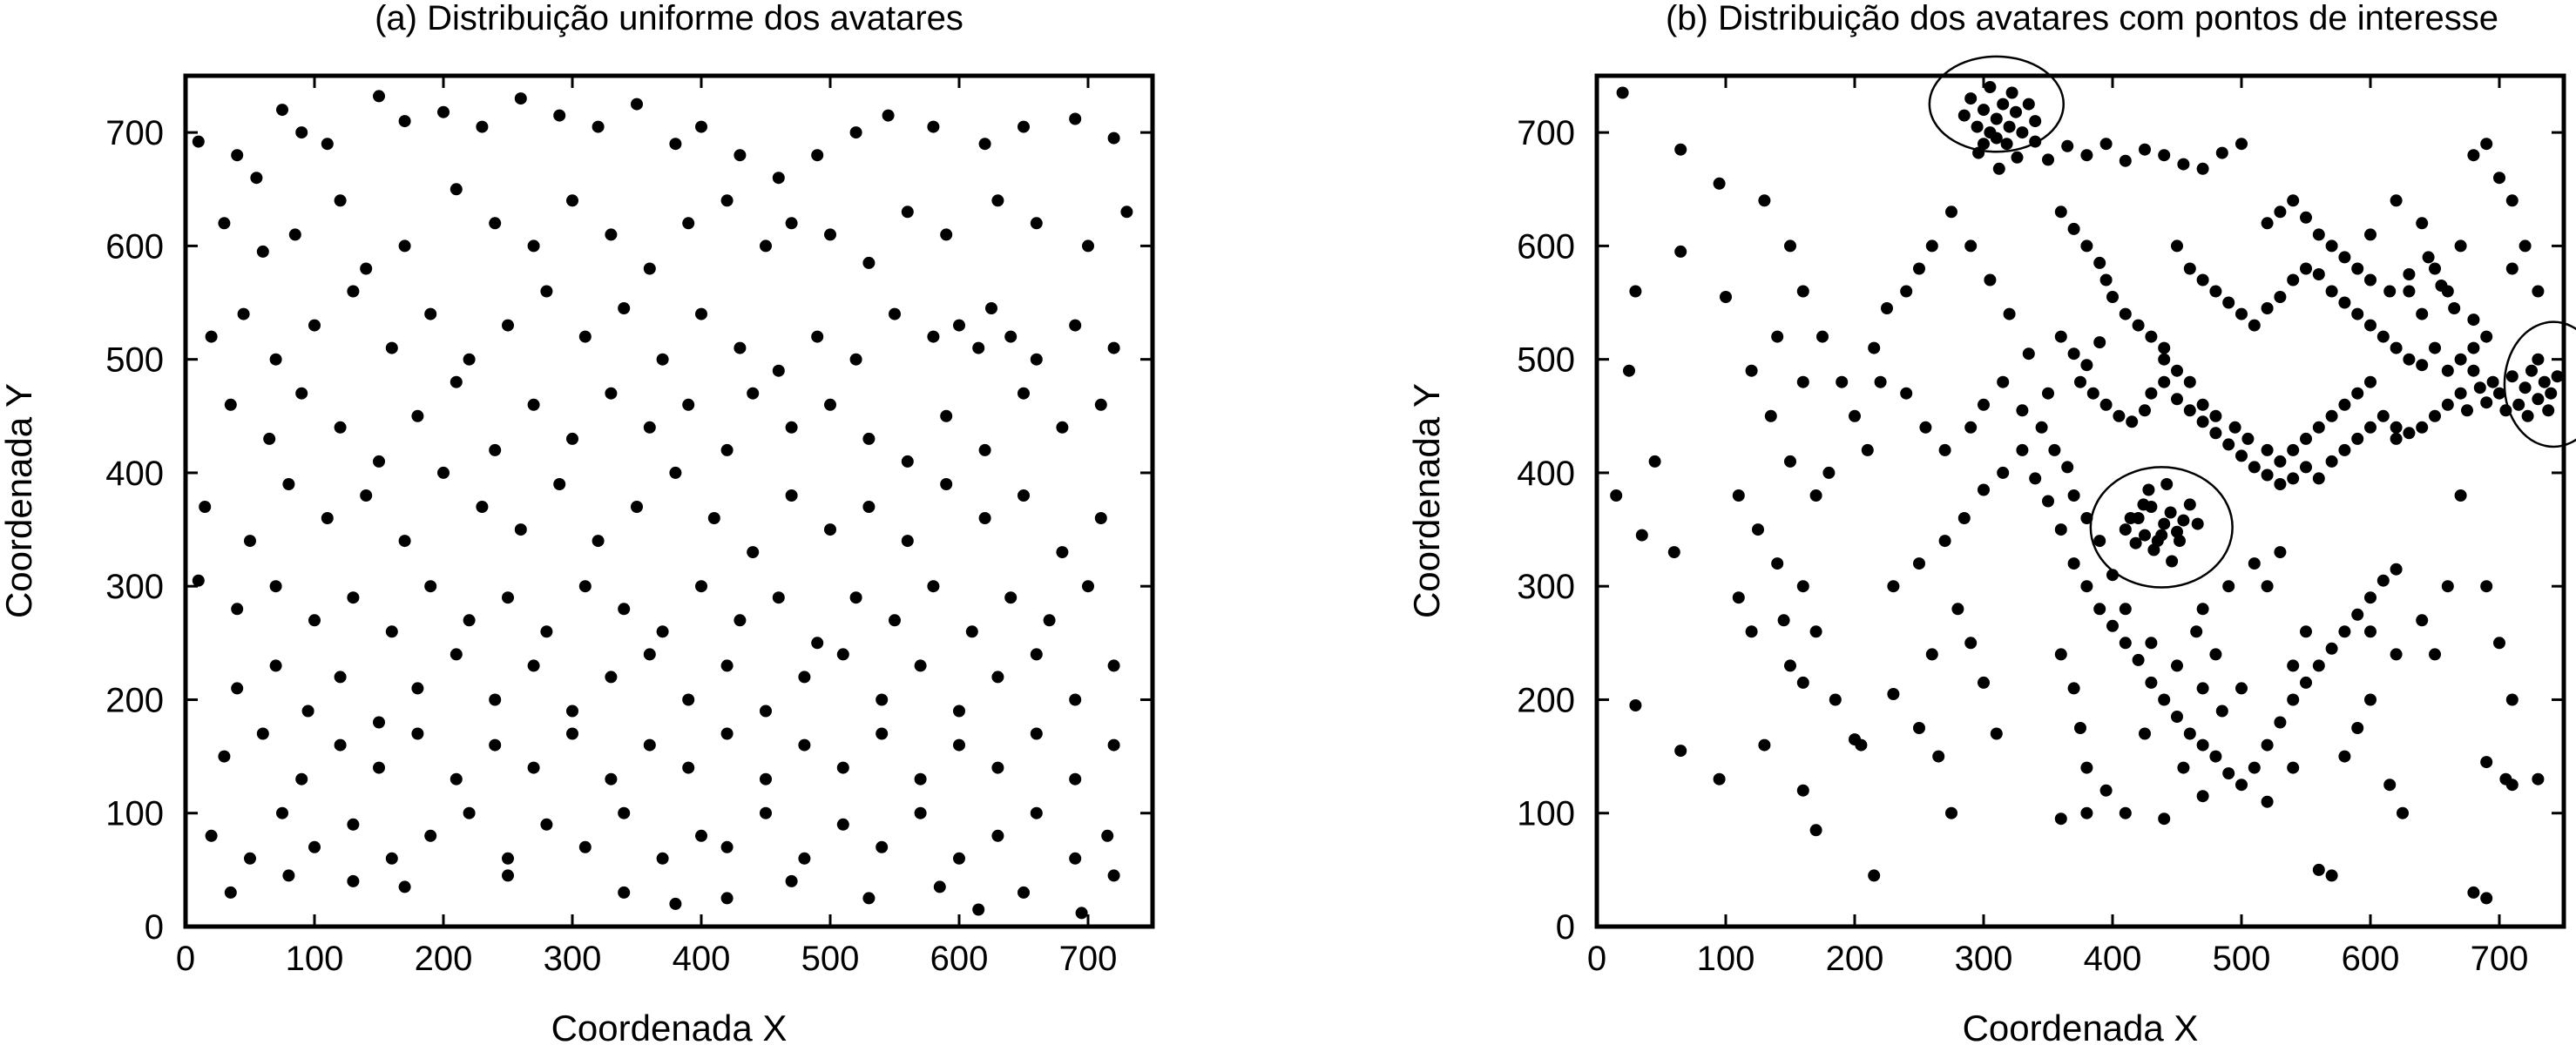  I want to click on y-tick-label: 600, so click(134, 246).